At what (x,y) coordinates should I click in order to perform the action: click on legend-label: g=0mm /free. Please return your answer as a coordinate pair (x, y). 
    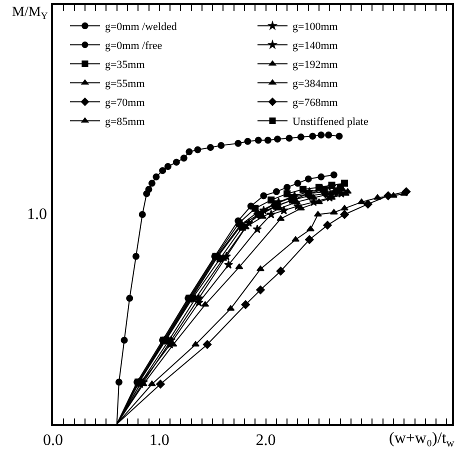
    Looking at the image, I should click on (133, 46).